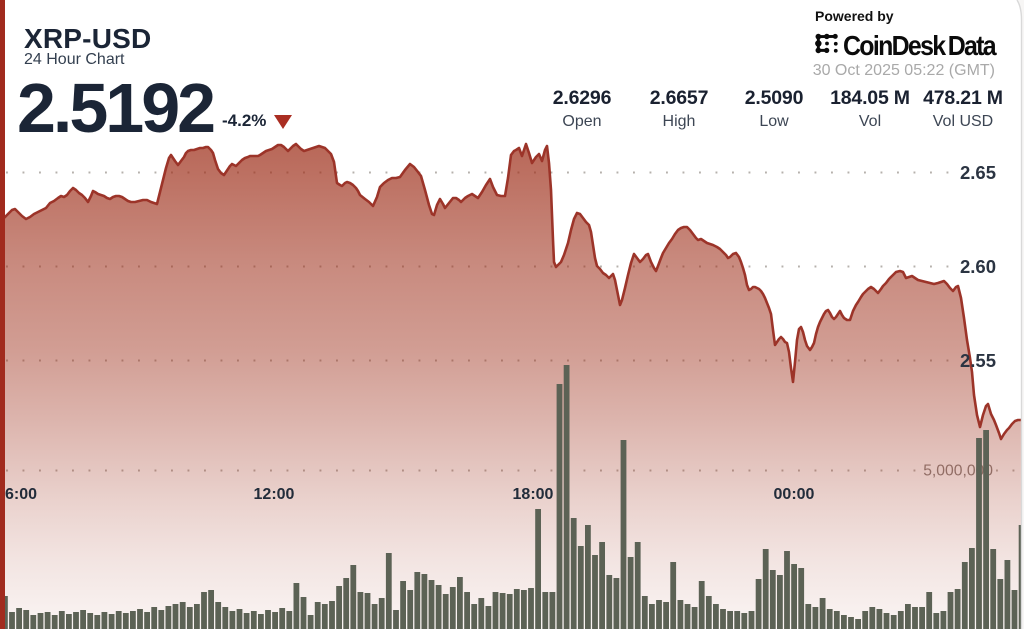  I want to click on svg-text: 2.60, so click(978, 266).